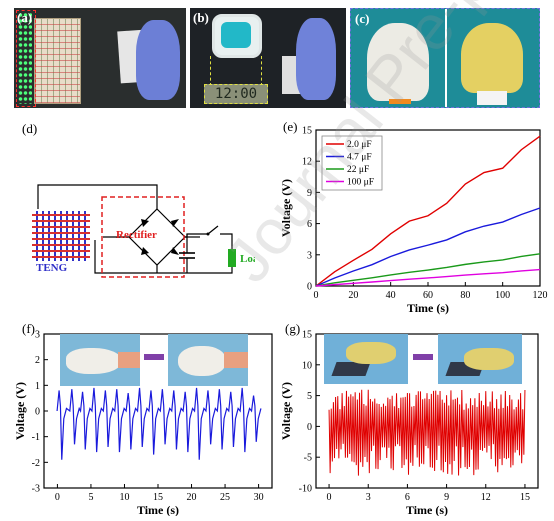 The image size is (554, 521). Describe the element at coordinates (52, 268) in the screenshot. I see `teng-label: TENG` at that location.